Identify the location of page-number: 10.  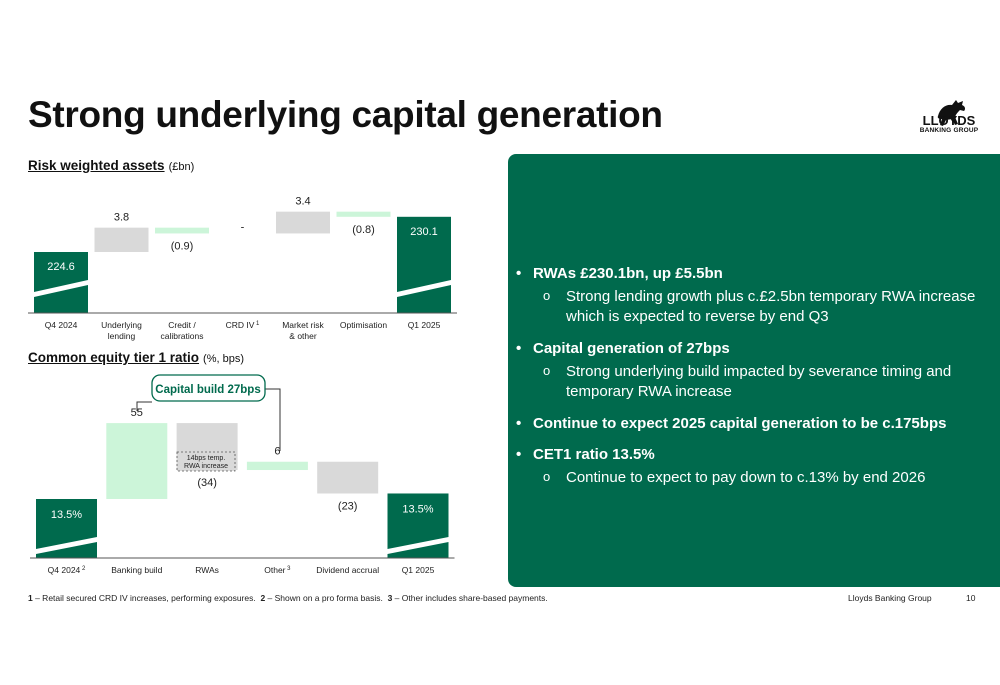
(971, 598).